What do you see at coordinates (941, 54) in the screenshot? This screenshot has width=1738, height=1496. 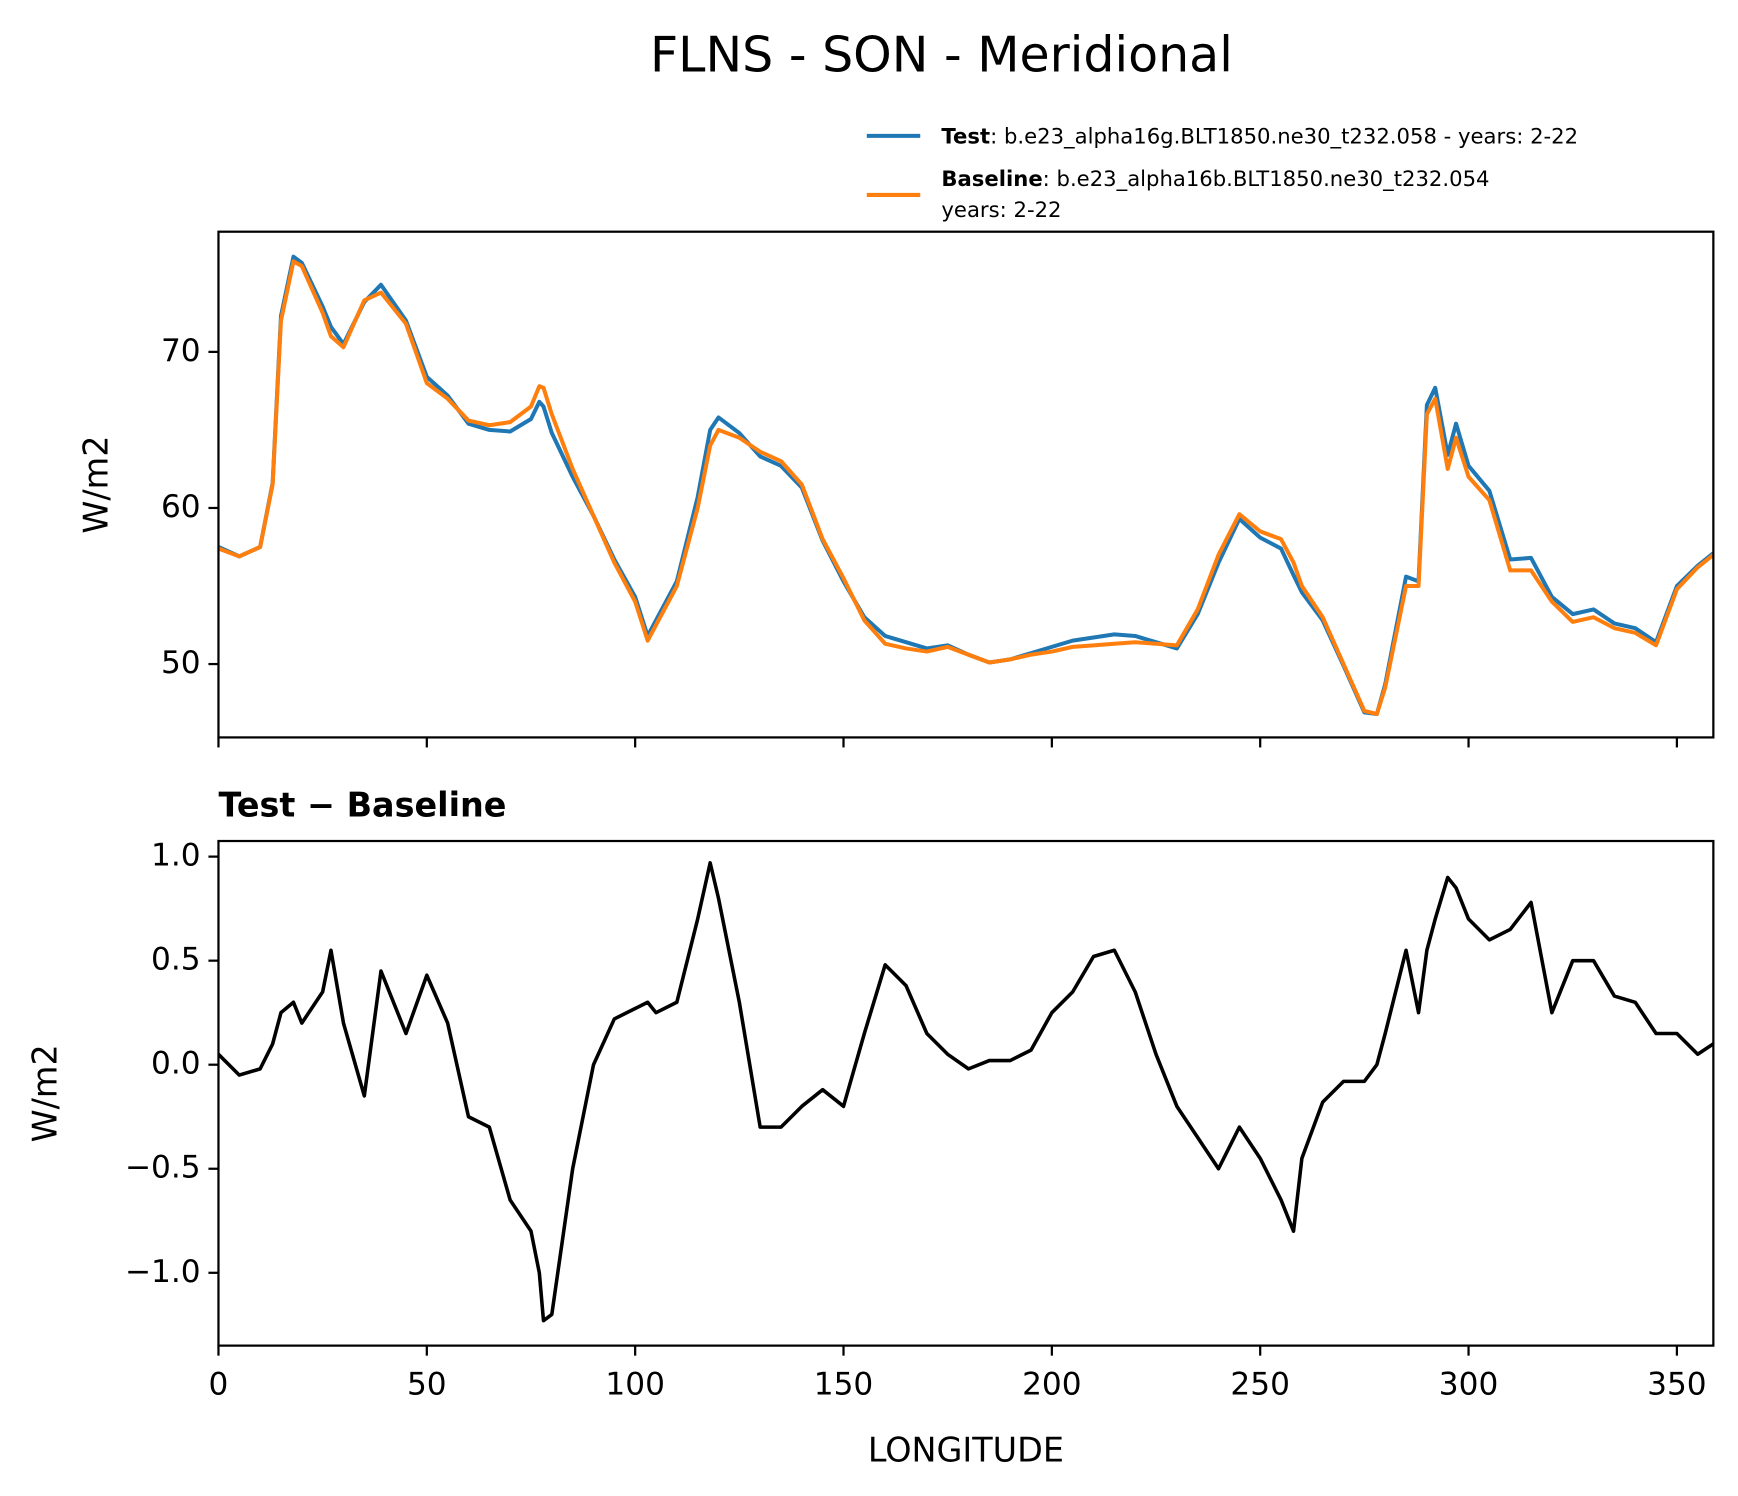 I see `figure-title: FLNS - SON - Meridional` at bounding box center [941, 54].